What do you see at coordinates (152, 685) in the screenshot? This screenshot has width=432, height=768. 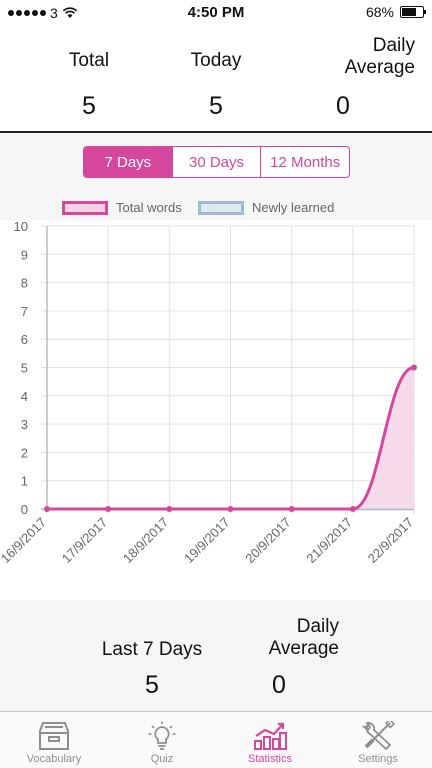 I see `last-7-days-value: 5` at bounding box center [152, 685].